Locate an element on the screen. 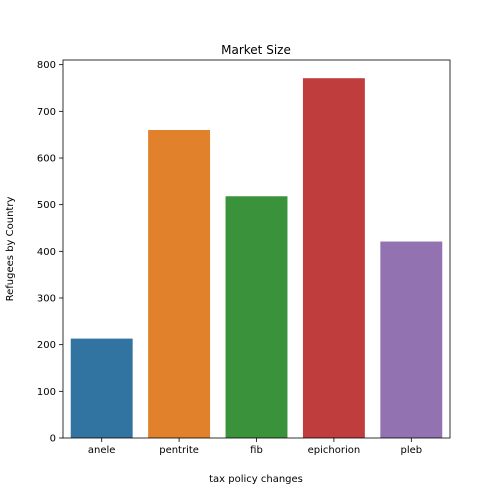  y-tick-label: 500 is located at coordinates (46, 205).